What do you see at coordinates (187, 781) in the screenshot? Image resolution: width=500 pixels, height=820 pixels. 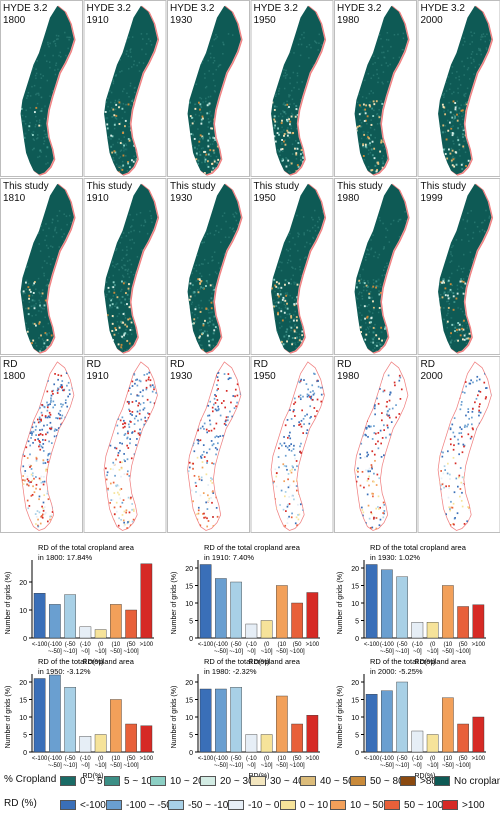 I see `legend-label: 10 ~ 20` at bounding box center [187, 781].